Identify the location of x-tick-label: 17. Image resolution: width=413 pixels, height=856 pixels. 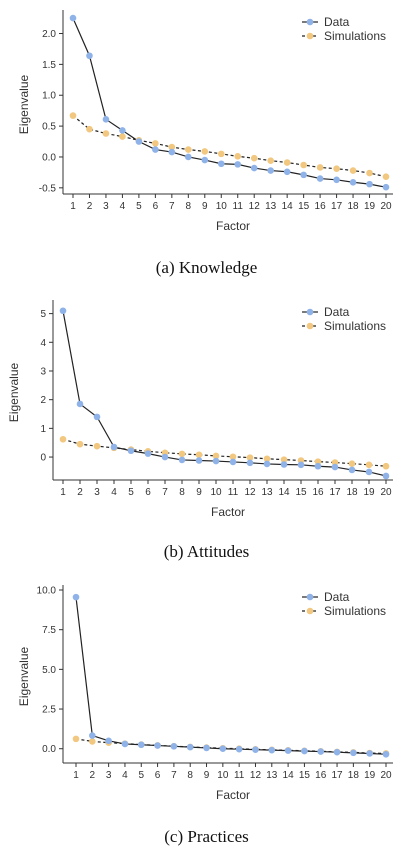
(337, 775).